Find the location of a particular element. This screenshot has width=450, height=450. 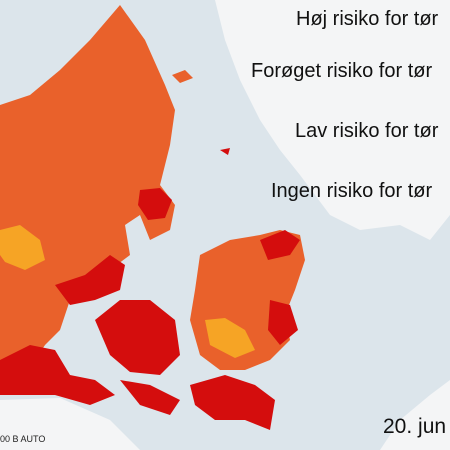

lolland is located at coordinates (232, 402).